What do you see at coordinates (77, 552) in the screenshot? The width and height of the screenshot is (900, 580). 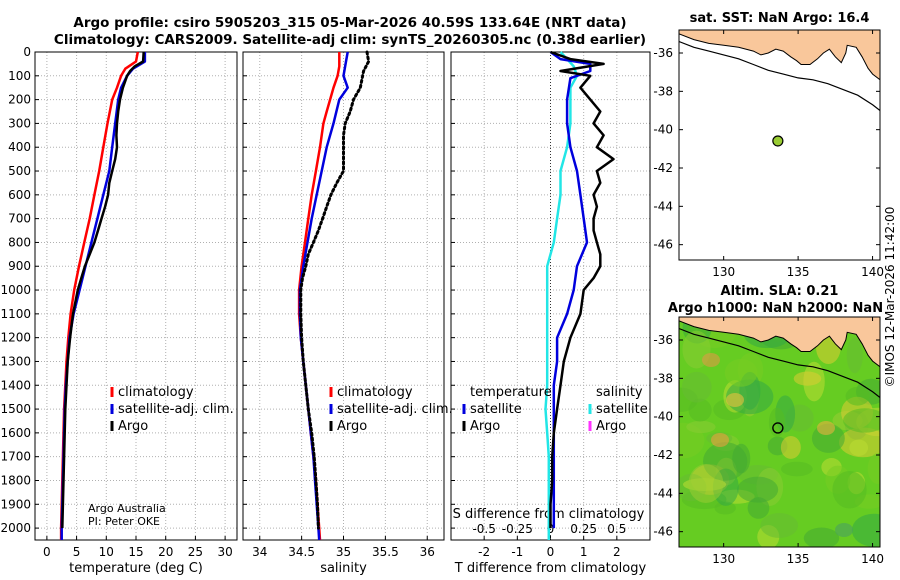 I see `x-tick-label: 5` at bounding box center [77, 552].